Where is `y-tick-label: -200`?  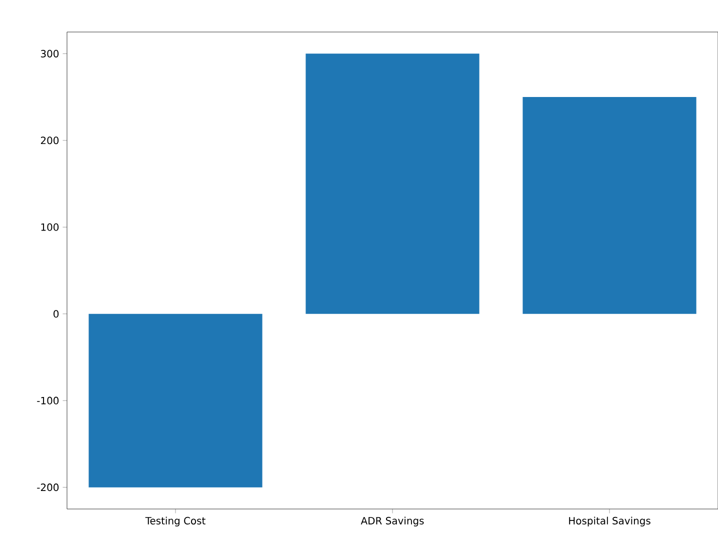 y-tick-label: -200 is located at coordinates (48, 488).